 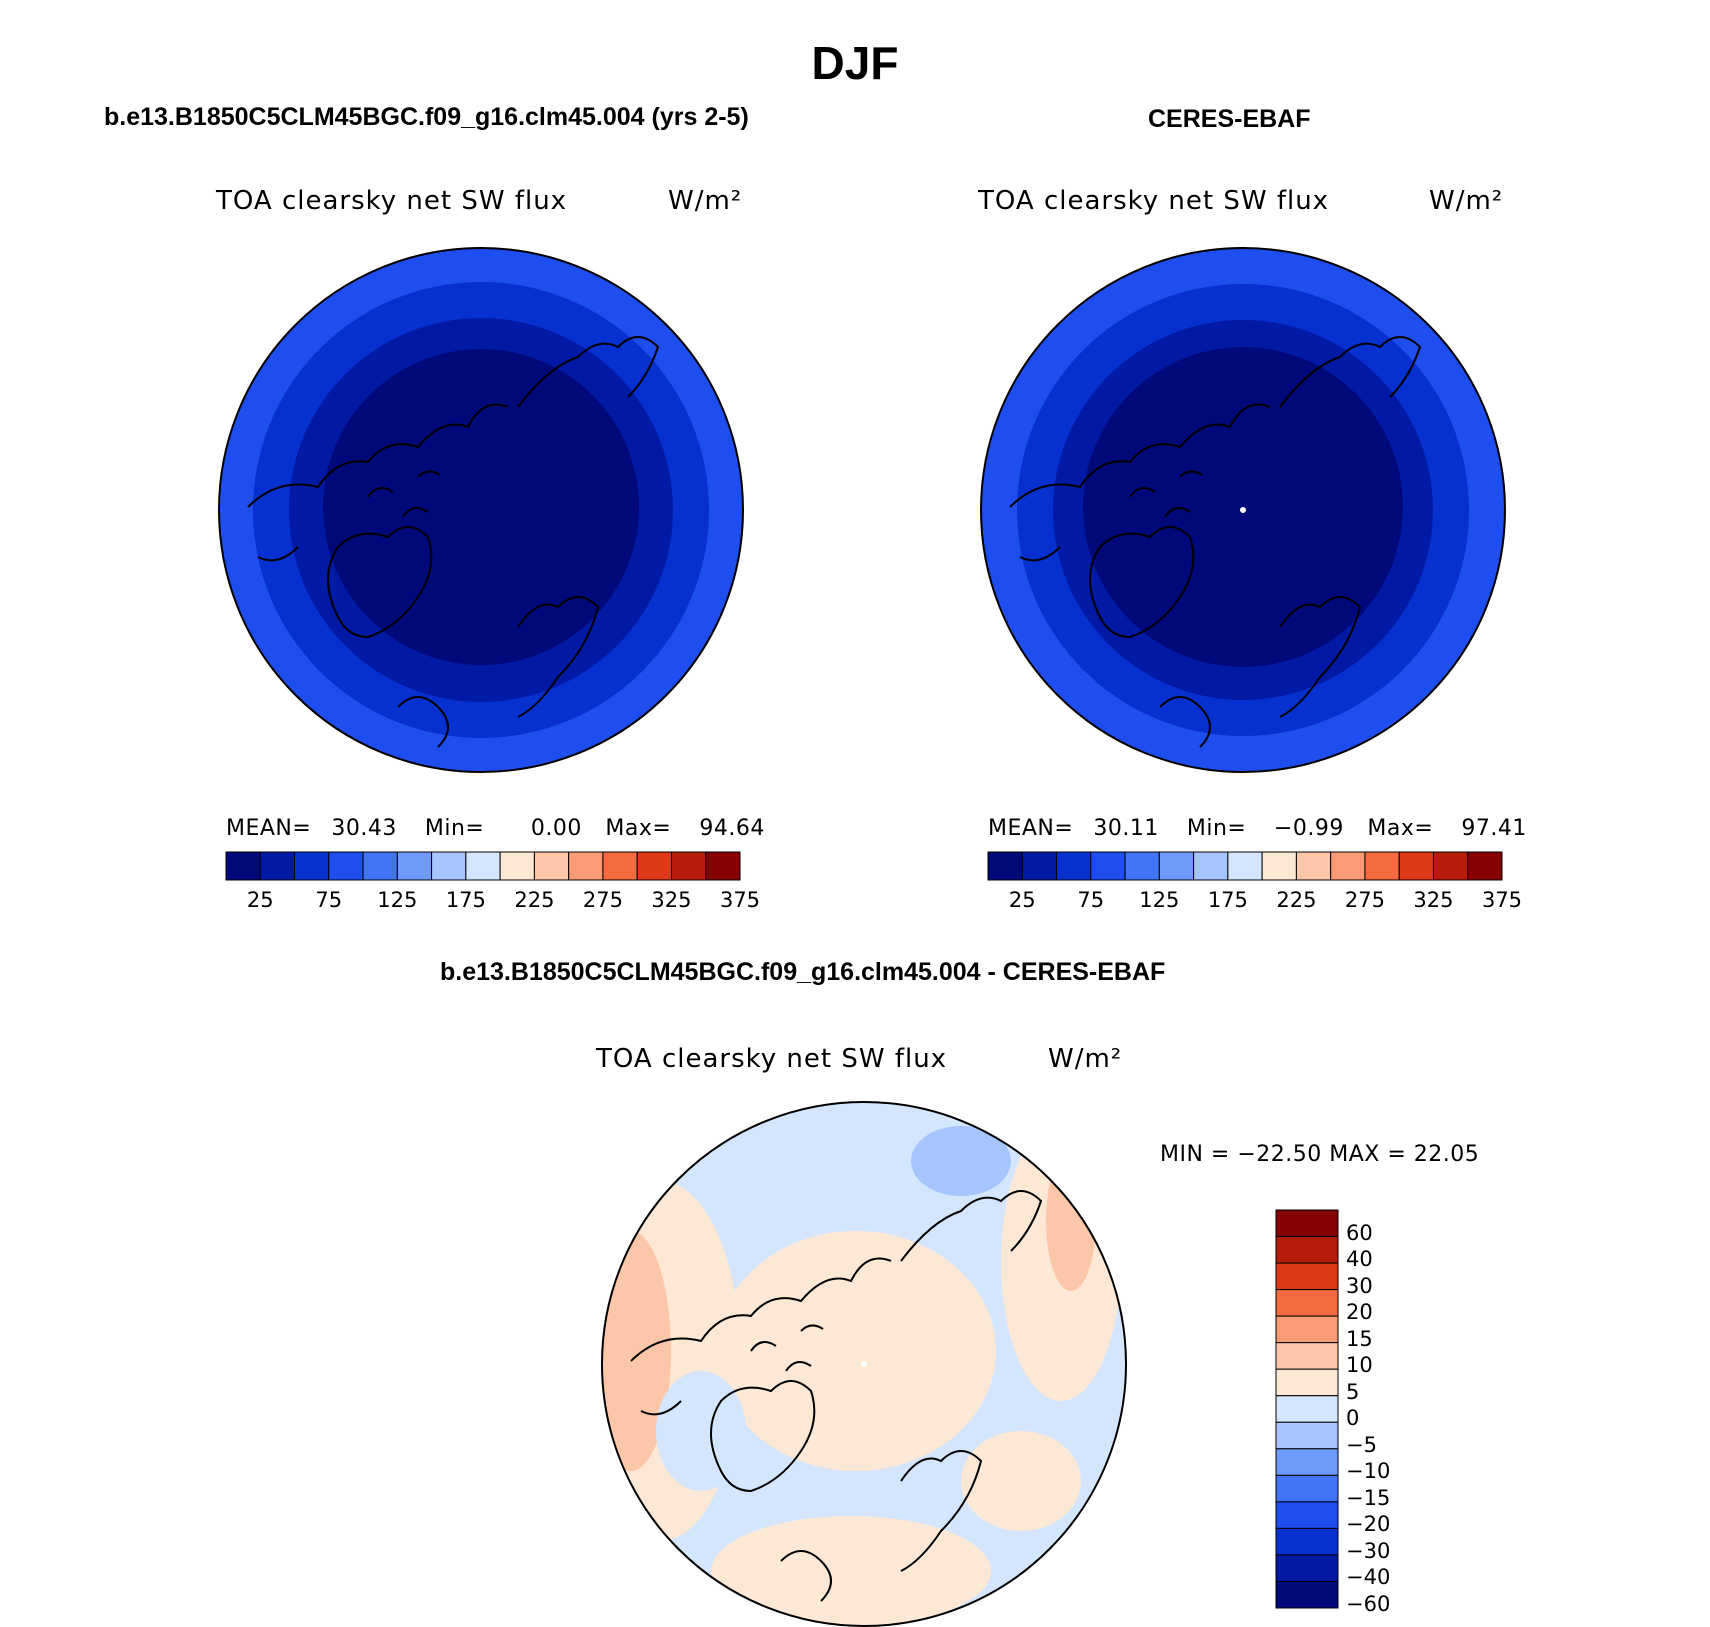 I want to click on model-colorbar-tick-label: 25, so click(x=260, y=900).